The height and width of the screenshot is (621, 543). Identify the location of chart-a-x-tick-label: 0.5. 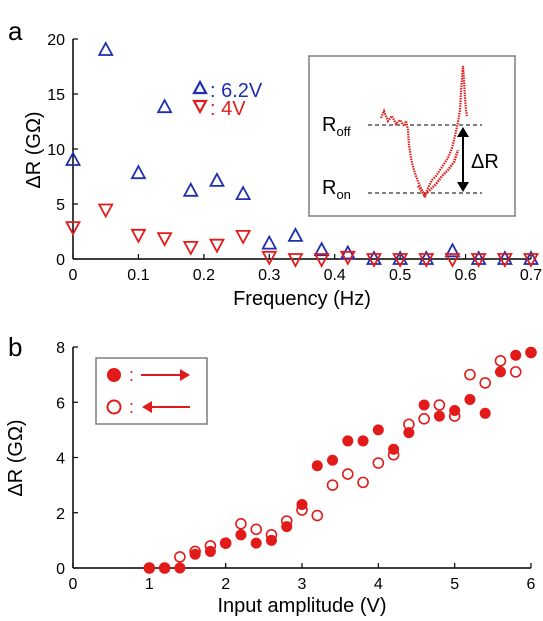
(400, 275).